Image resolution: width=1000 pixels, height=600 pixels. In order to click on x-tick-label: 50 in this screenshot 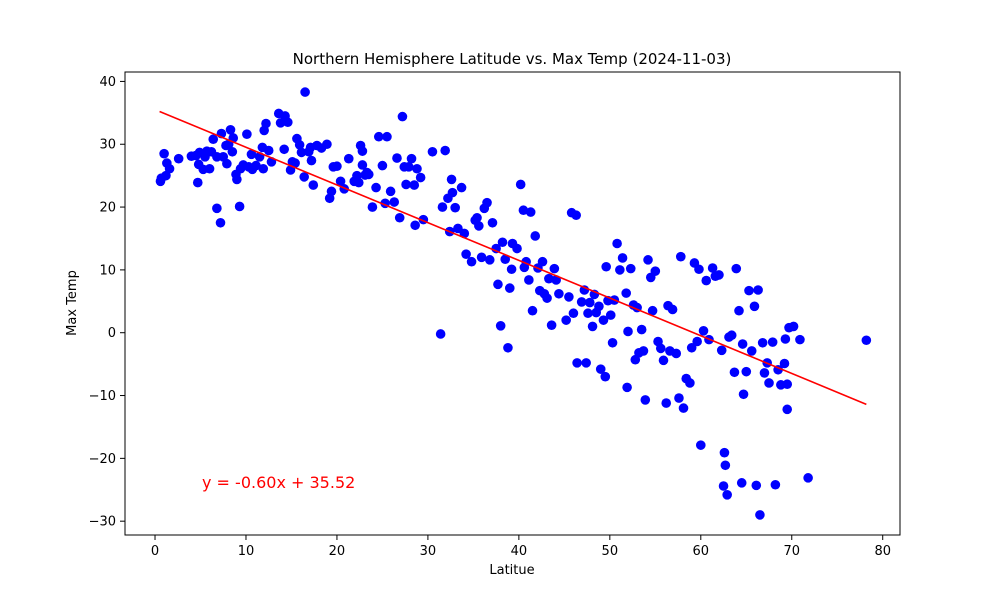, I will do `click(610, 551)`.